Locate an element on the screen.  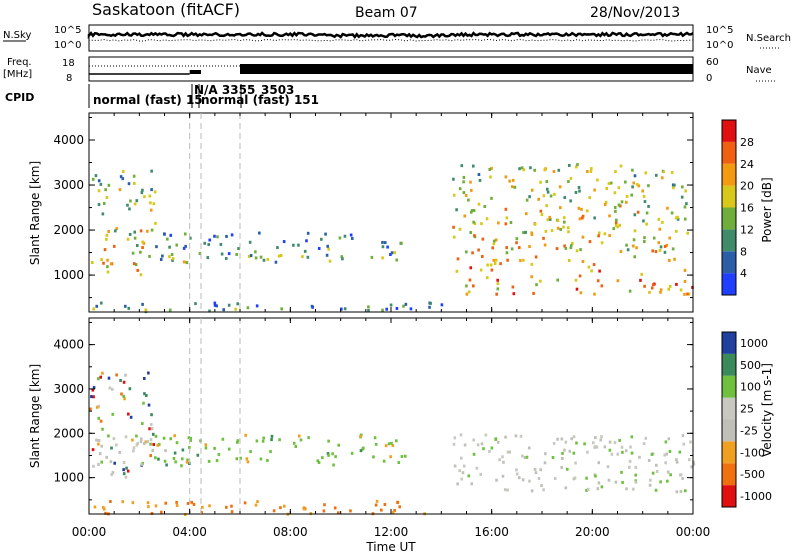
nsky-trace is located at coordinates (390, 36).